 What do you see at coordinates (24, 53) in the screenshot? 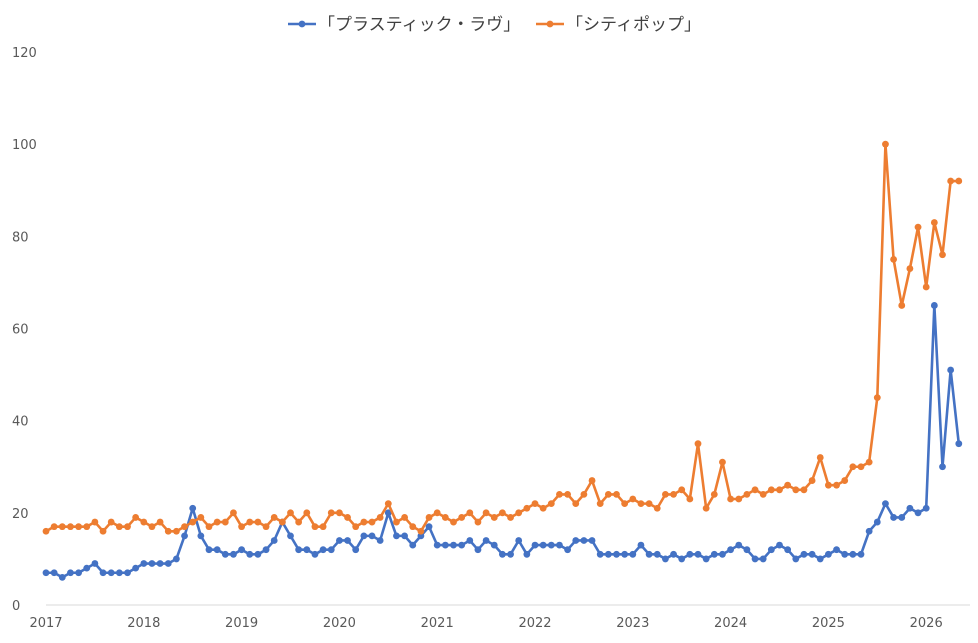
I see `y-tick-label: 120` at bounding box center [24, 53].